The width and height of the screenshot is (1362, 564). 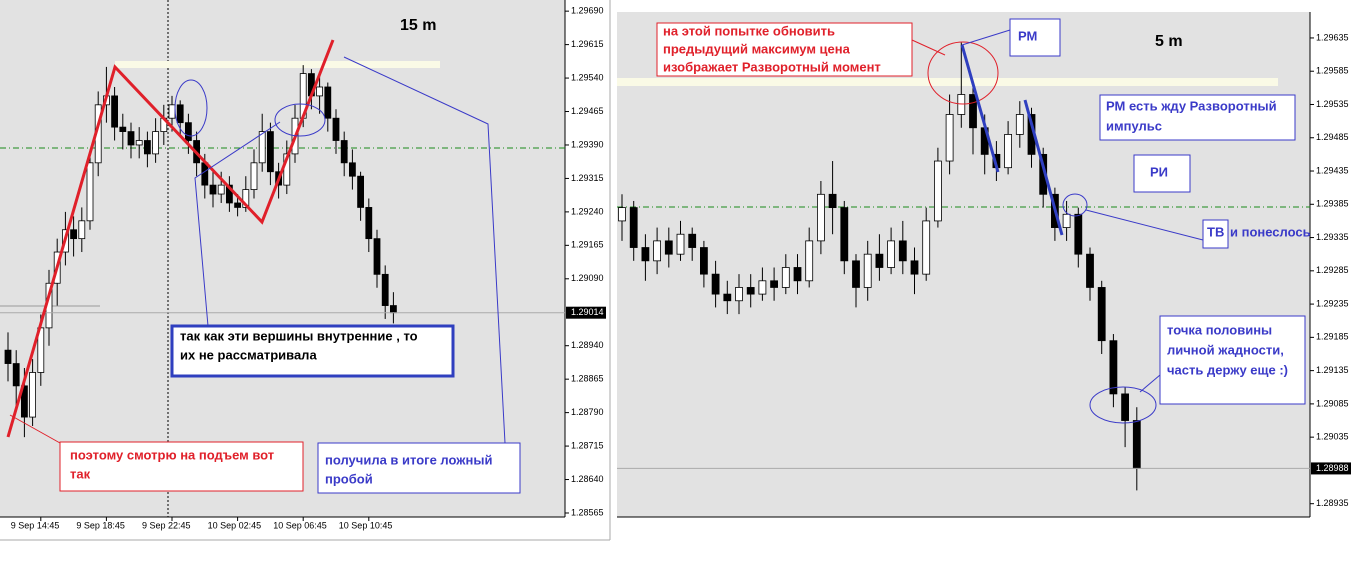 I want to click on y-tick-label: 1.29540, so click(x=587, y=77).